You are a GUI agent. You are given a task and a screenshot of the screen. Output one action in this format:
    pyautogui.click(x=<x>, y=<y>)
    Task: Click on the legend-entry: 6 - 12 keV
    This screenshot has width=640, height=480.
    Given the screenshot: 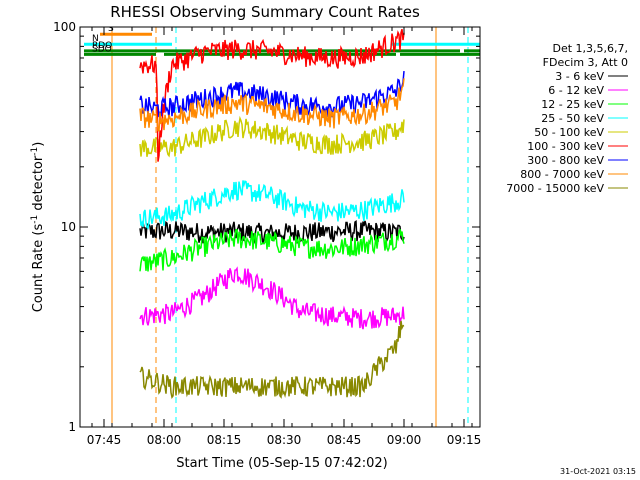 What is the action you would take?
    pyautogui.click(x=576, y=90)
    